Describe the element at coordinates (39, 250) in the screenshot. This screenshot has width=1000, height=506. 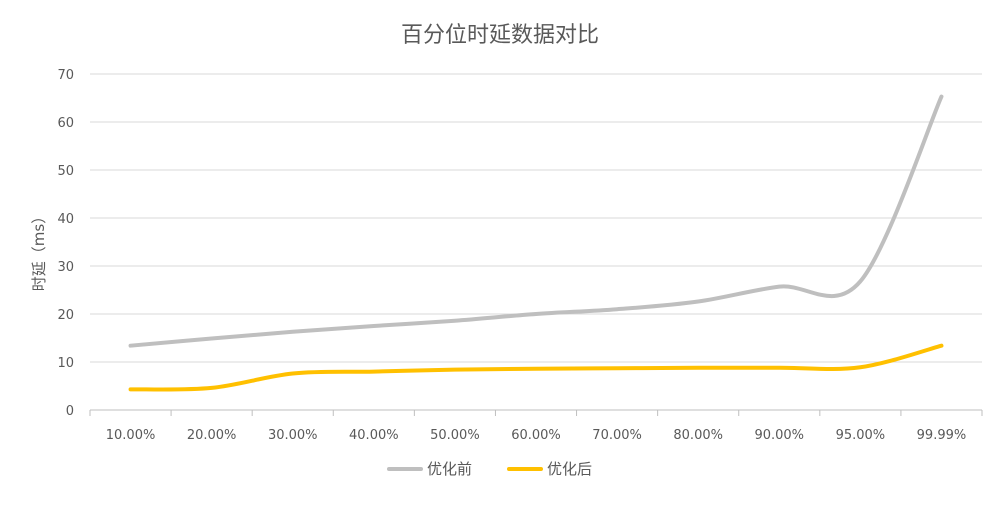
I see `y-axis-label: 时延（ms）` at that location.